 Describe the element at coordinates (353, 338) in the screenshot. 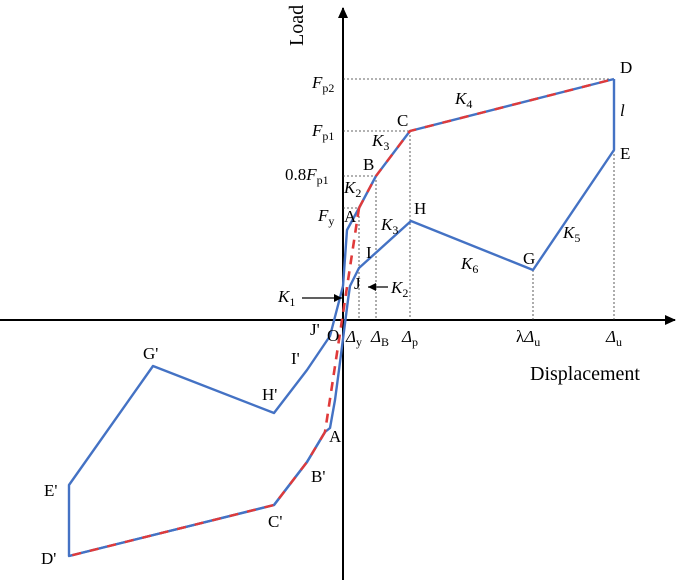

I see `tick-dy: Δy` at that location.